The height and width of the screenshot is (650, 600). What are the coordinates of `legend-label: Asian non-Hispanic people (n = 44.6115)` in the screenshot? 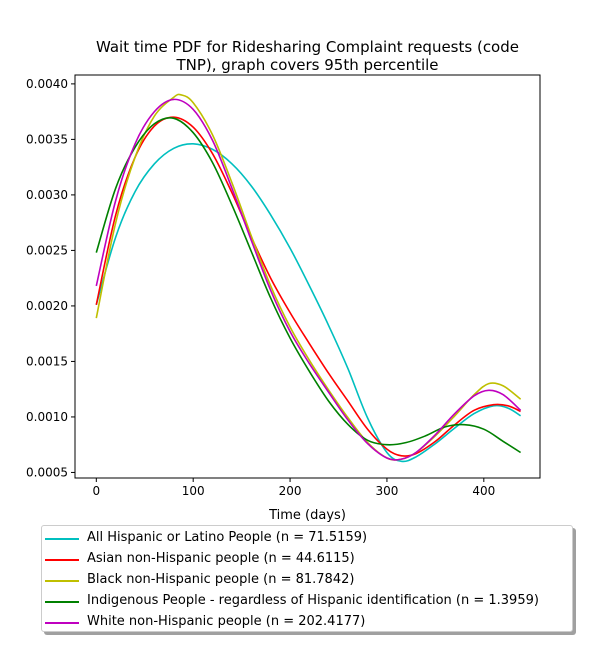 It's located at (221, 558).